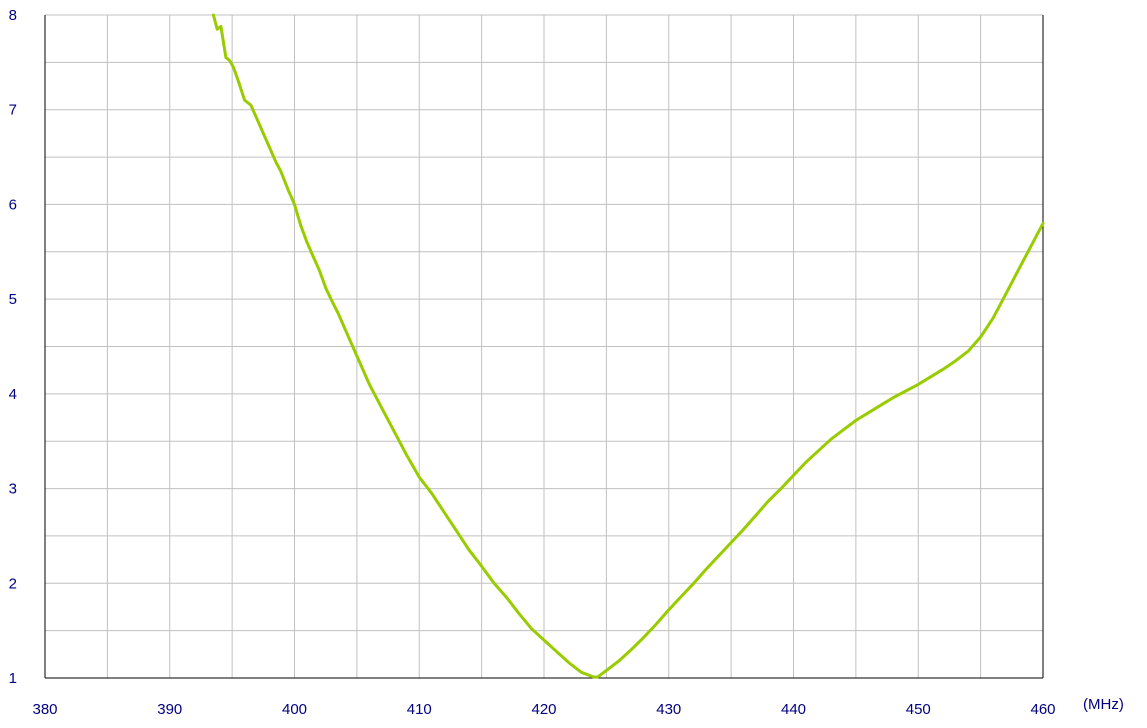 Image resolution: width=1147 pixels, height=728 pixels. Describe the element at coordinates (294, 709) in the screenshot. I see `x-tick-label: 400` at that location.